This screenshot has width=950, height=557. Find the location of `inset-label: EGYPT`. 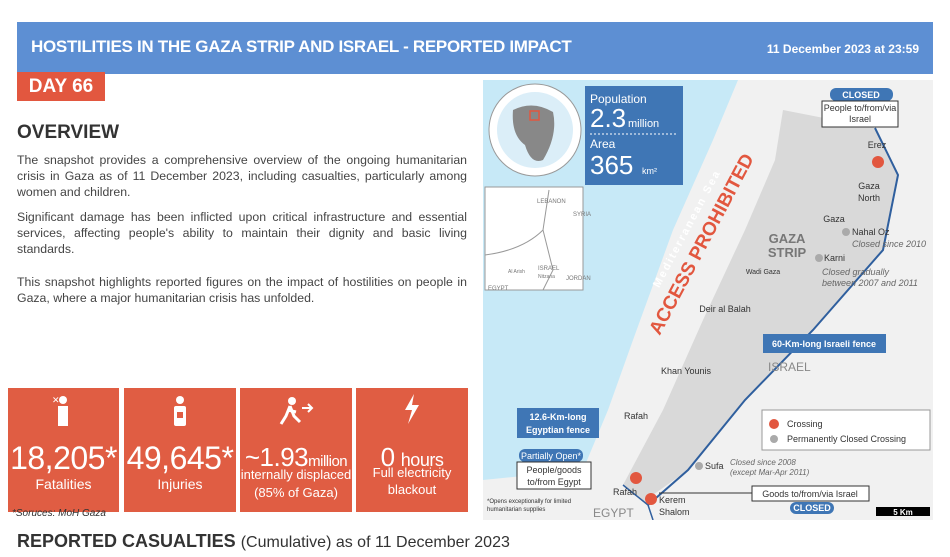

inset-label: EGYPT is located at coordinates (498, 289).